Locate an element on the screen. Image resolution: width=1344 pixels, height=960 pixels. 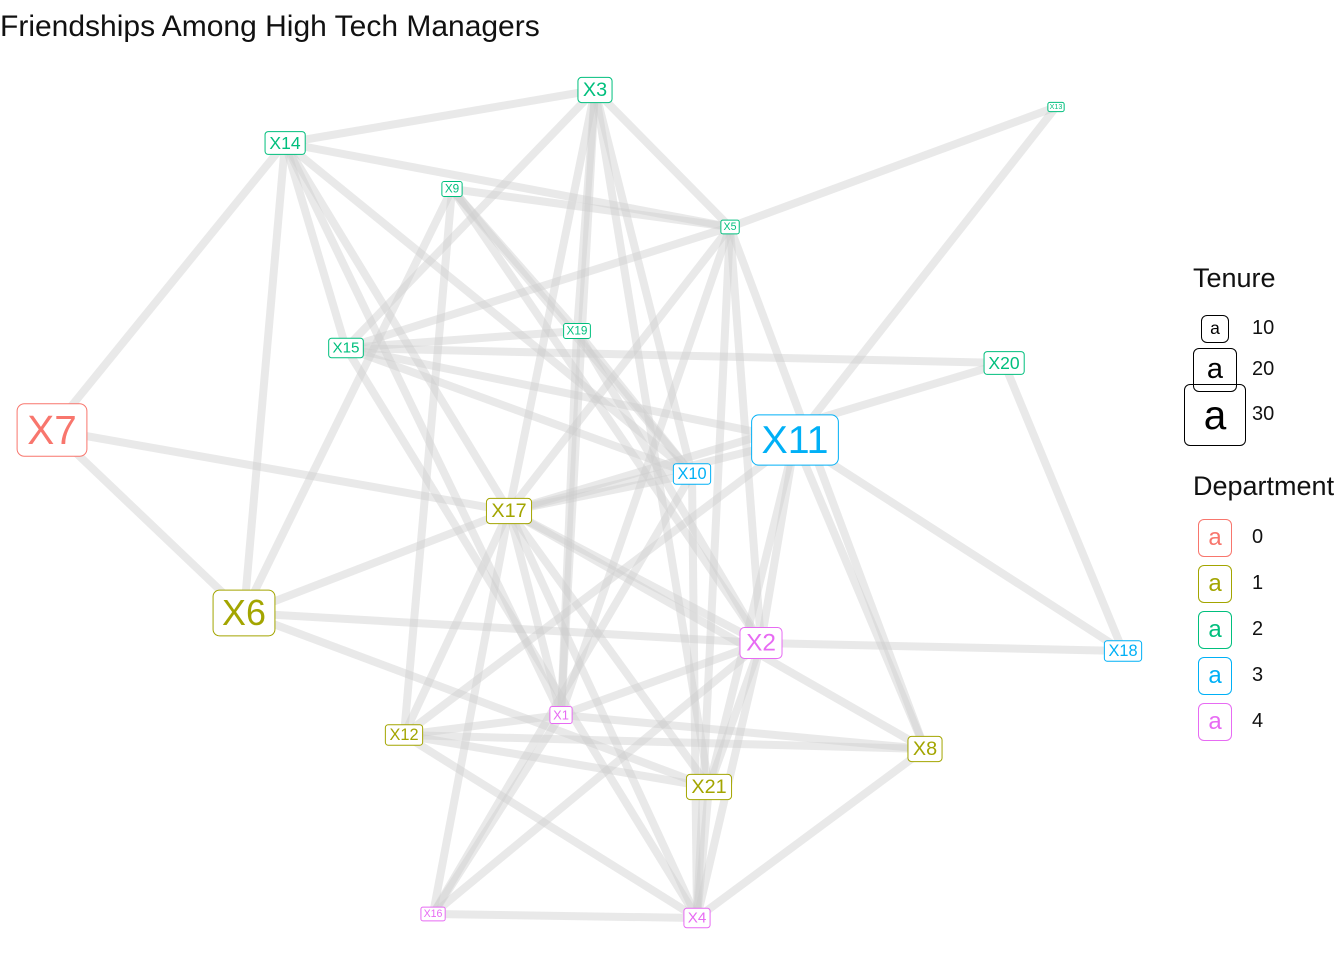
edge-x19-x2 is located at coordinates (669, 487).